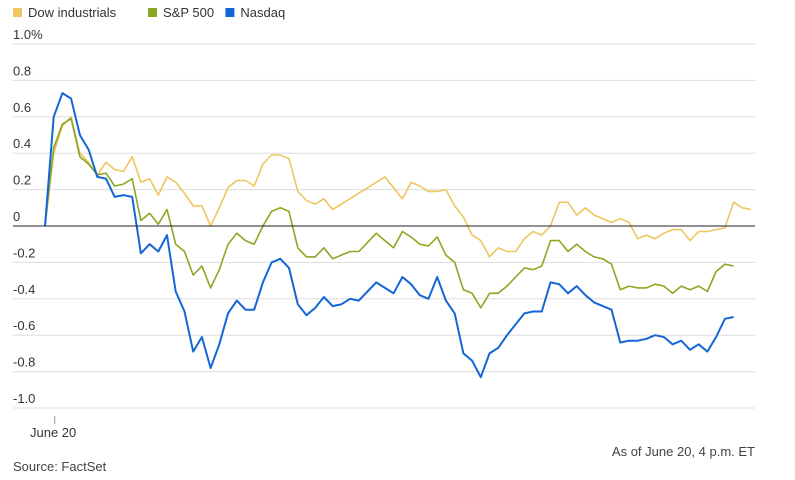 This screenshot has height=480, width=795. I want to click on as-of-note: As of June 20, 4 p.m. ET, so click(683, 451).